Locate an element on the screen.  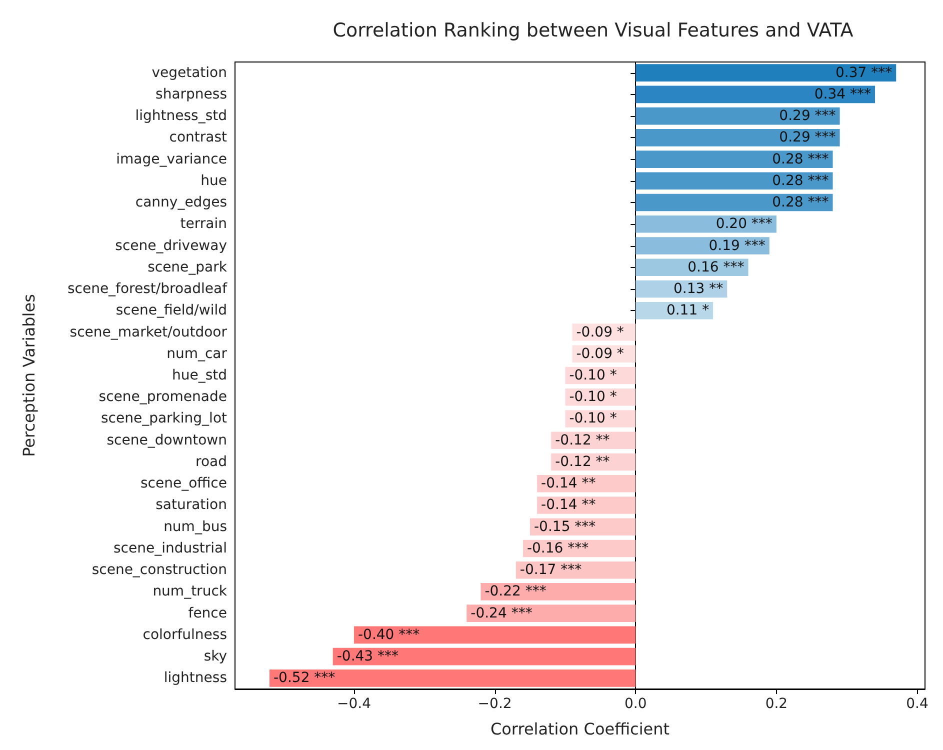
y-tick-label: canny_edges is located at coordinates (181, 202).